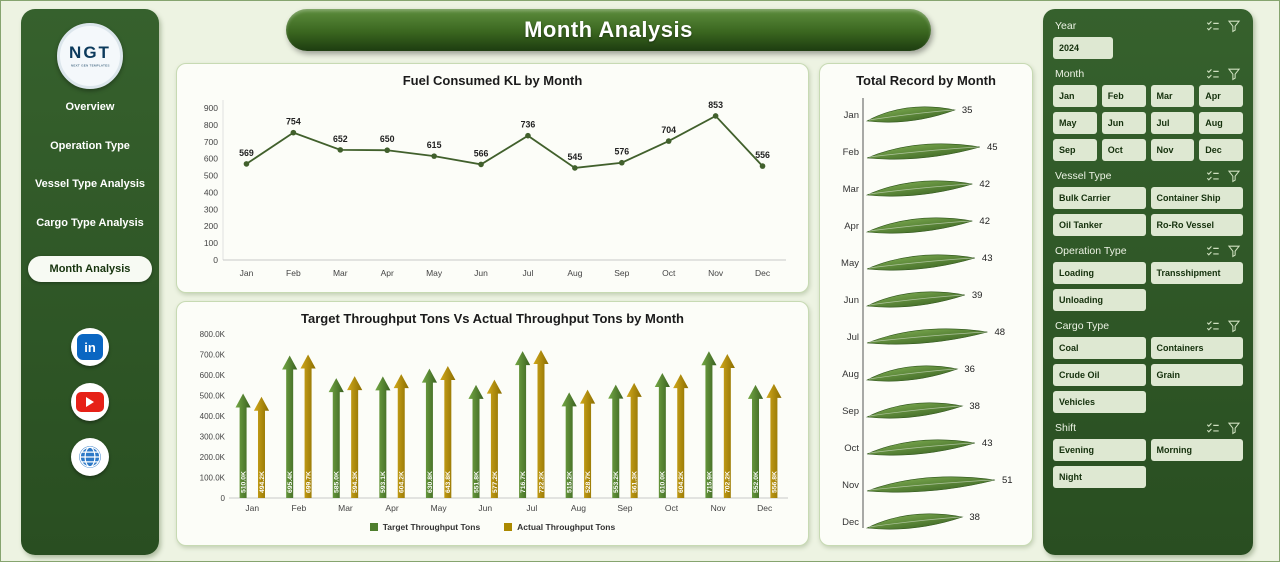 Image resolution: width=1280 pixels, height=562 pixels. What do you see at coordinates (290, 482) in the screenshot?
I see `svg-text: 695.4K` at bounding box center [290, 482].